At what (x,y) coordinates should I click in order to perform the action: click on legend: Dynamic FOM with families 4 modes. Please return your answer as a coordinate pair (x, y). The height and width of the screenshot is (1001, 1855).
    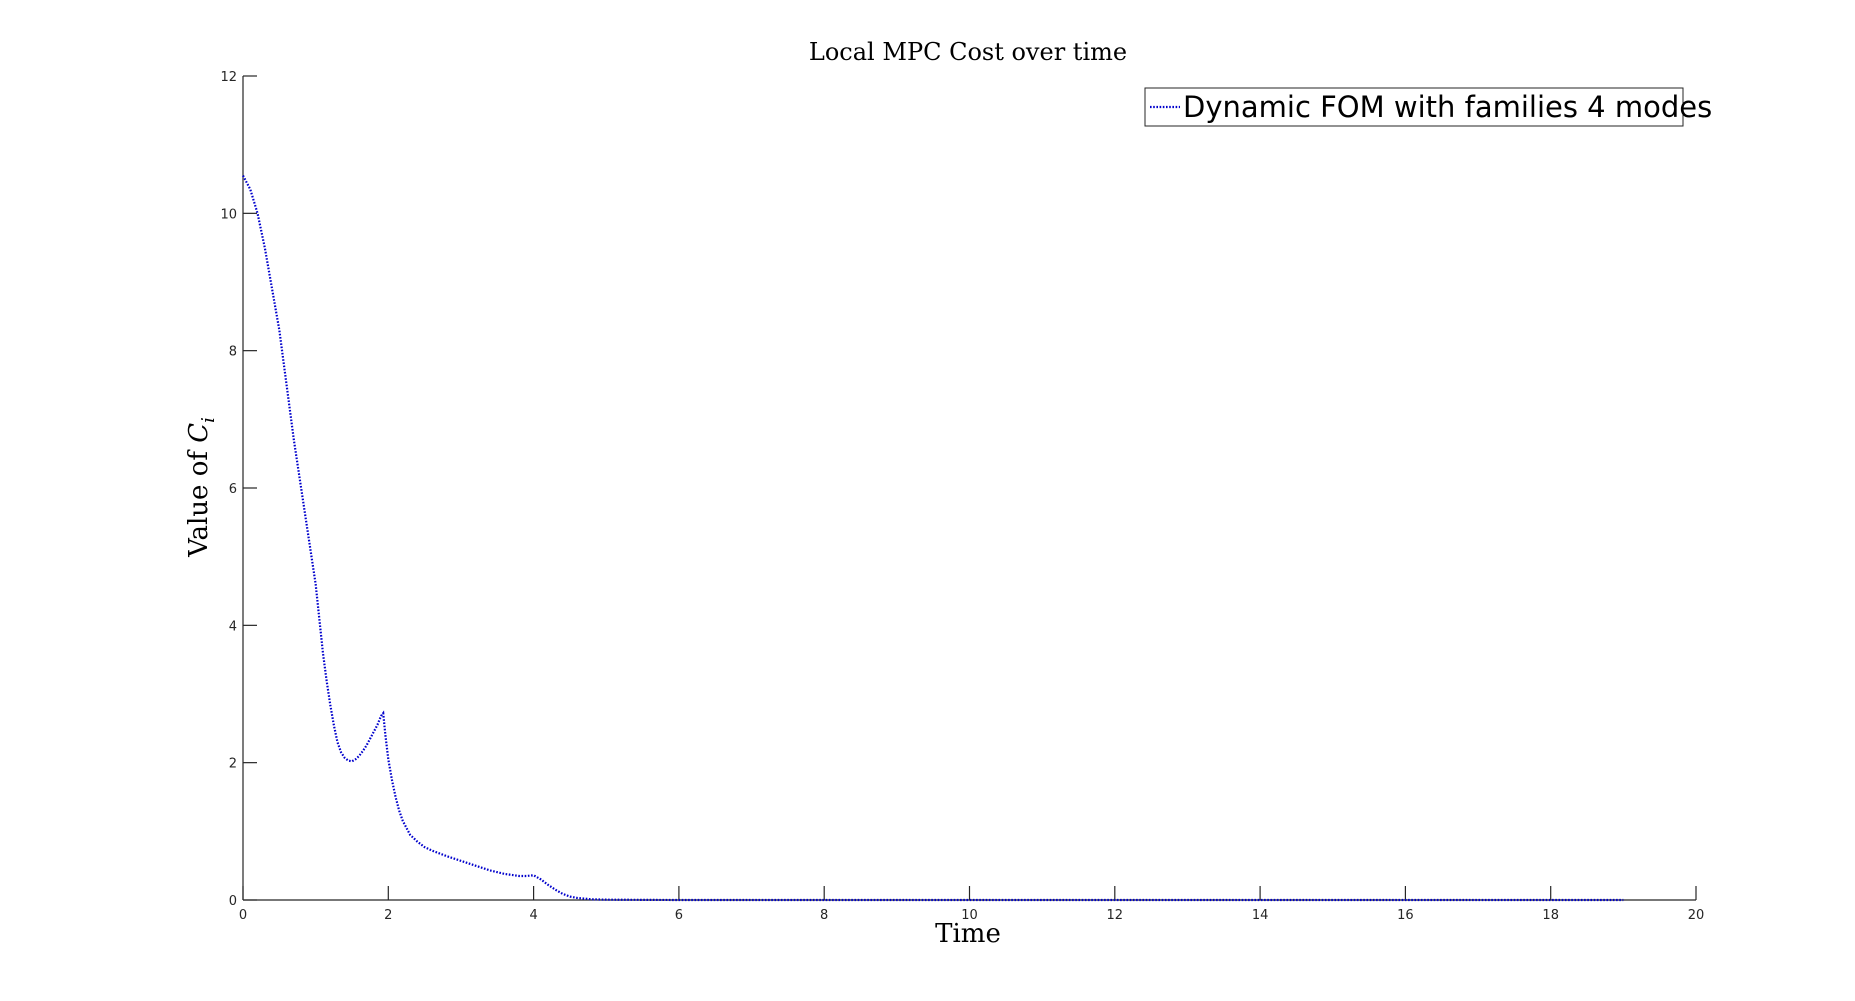
    Looking at the image, I should click on (1428, 107).